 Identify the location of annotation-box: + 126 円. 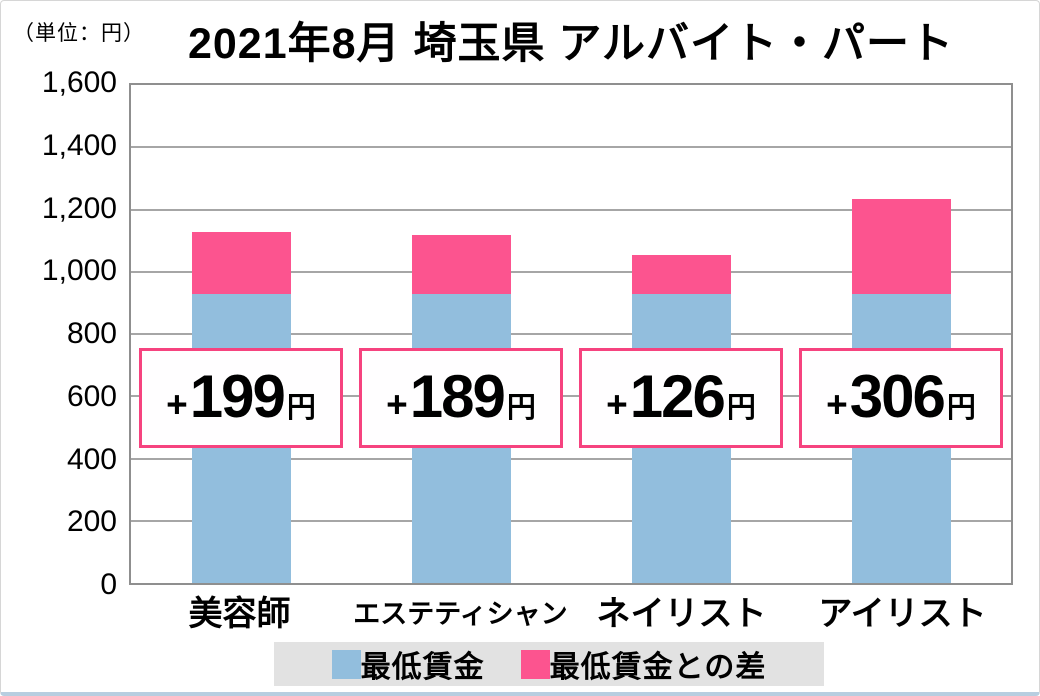
(681, 398).